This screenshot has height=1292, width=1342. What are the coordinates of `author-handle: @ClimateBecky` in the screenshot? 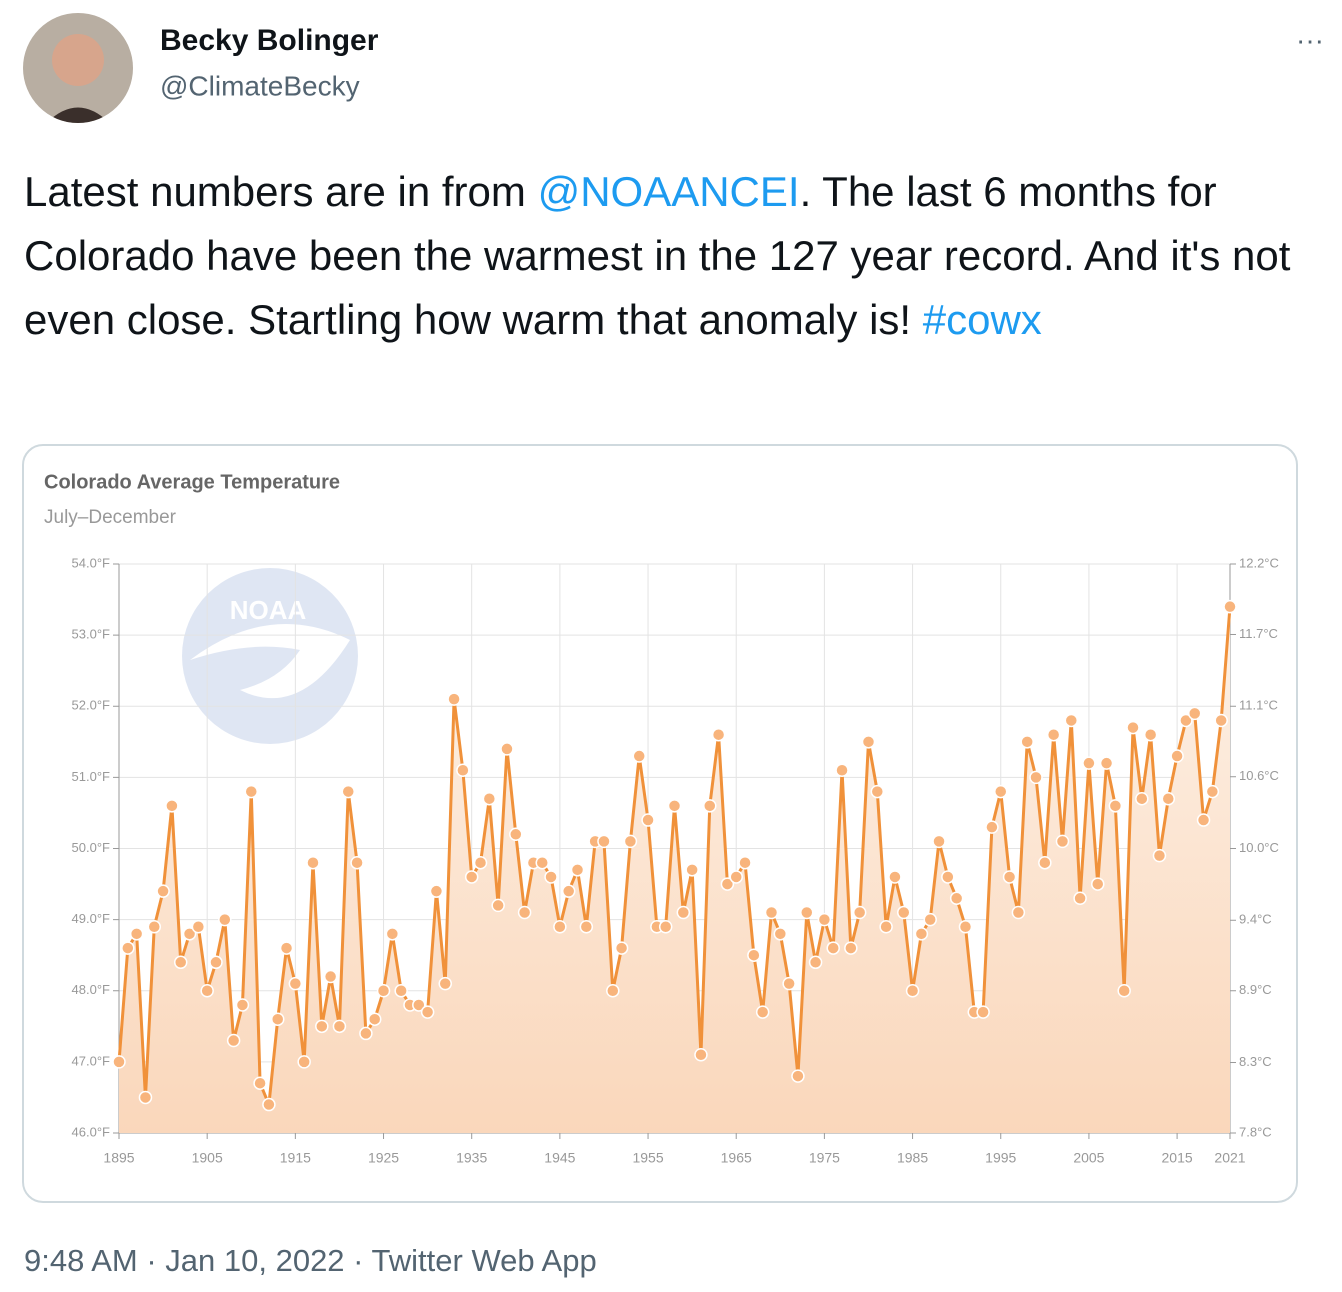 It's located at (260, 85).